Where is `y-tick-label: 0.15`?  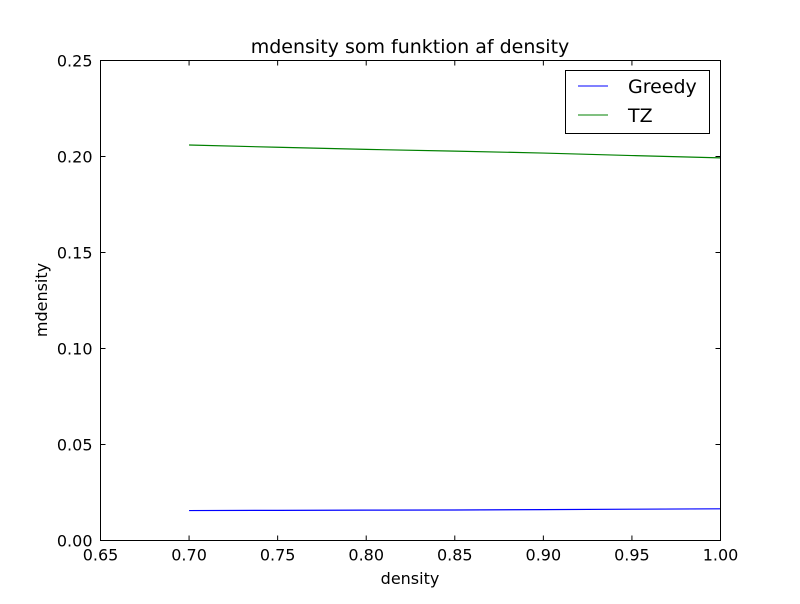
y-tick-label: 0.15 is located at coordinates (75, 253).